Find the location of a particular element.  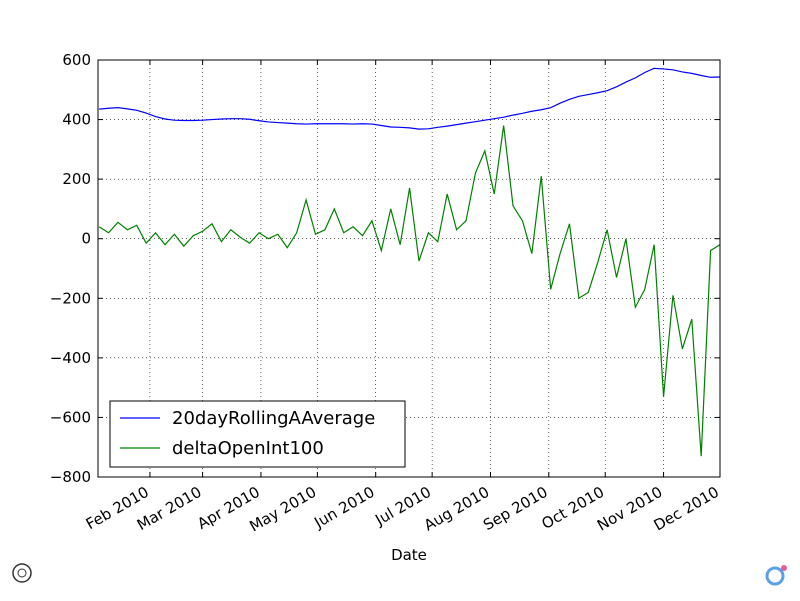

x-axis-label: Date is located at coordinates (409, 555).